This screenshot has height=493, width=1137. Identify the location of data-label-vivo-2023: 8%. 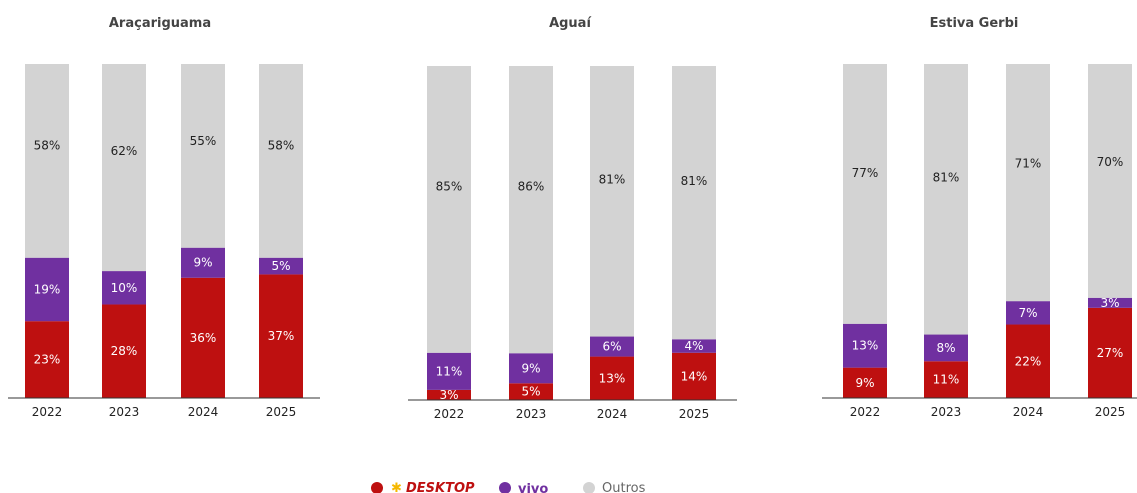
(945, 348).